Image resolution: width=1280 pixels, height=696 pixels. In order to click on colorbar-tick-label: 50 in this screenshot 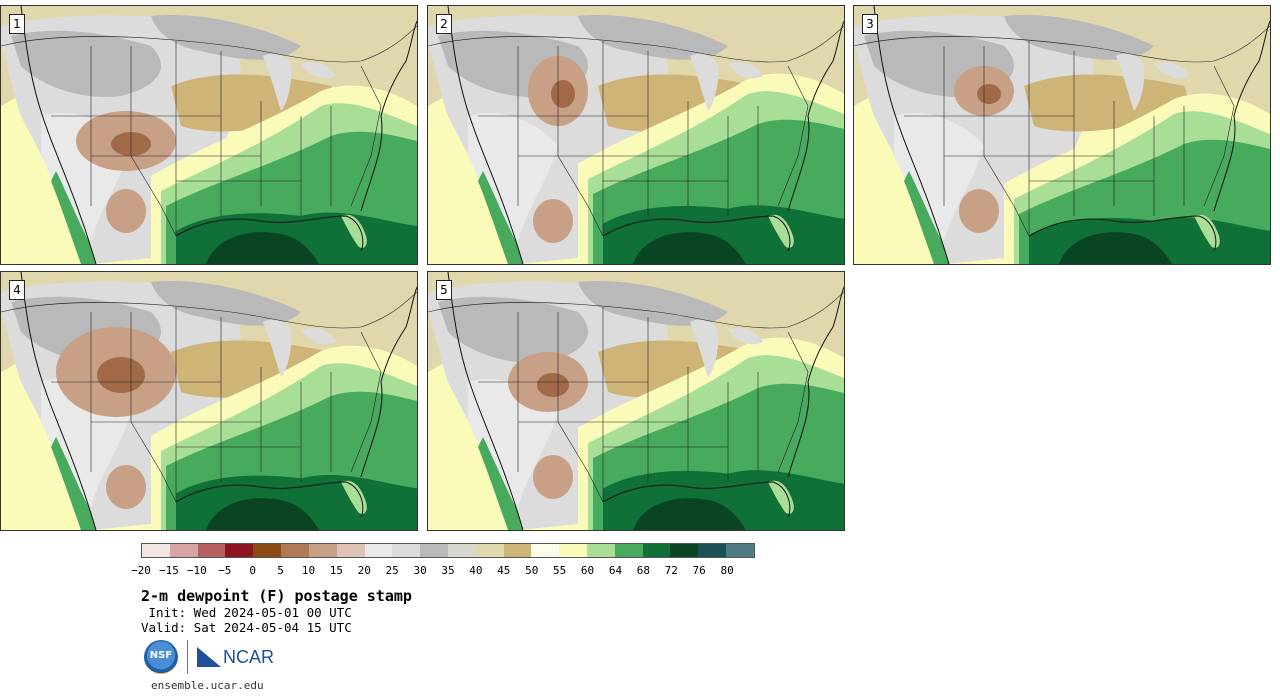, I will do `click(532, 570)`.